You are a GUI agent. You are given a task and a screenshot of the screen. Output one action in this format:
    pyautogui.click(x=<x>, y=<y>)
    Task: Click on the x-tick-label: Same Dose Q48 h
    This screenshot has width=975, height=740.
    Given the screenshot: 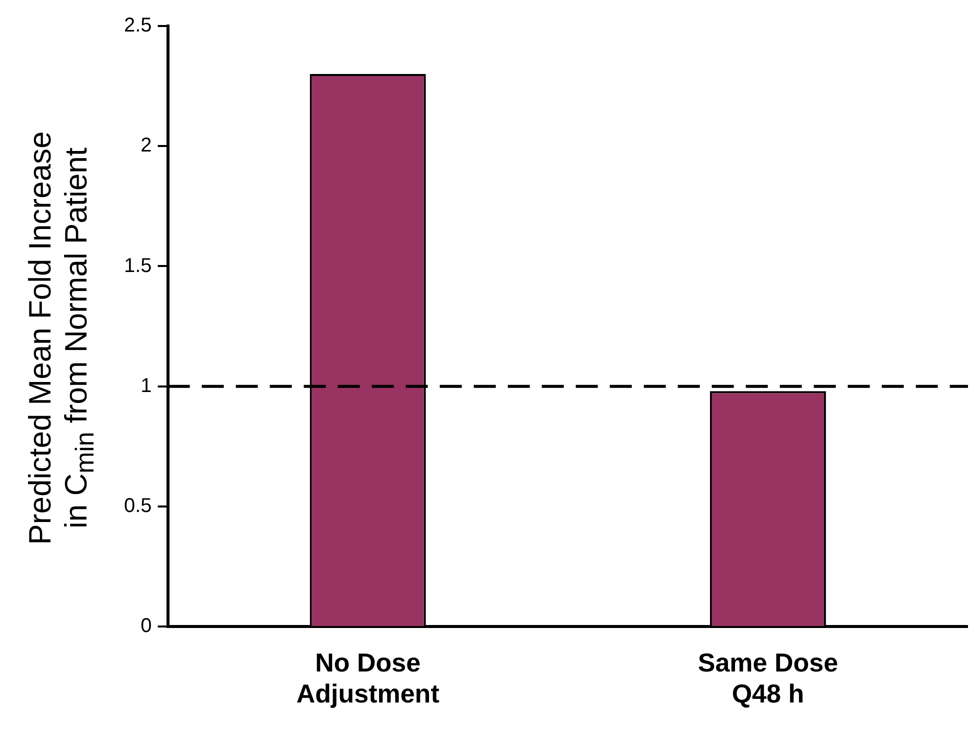 What is the action you would take?
    pyautogui.click(x=768, y=678)
    